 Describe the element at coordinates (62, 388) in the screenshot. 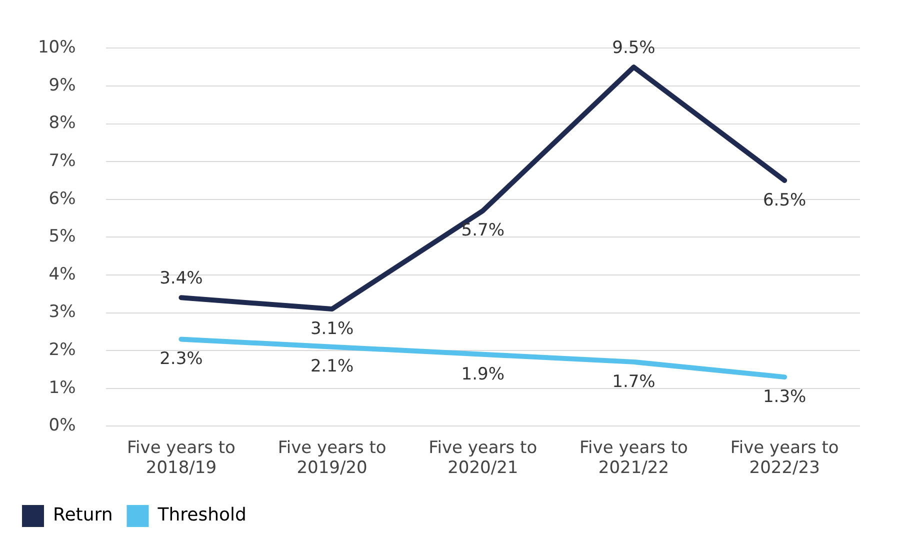

I see `y-tick-label: 1%` at that location.